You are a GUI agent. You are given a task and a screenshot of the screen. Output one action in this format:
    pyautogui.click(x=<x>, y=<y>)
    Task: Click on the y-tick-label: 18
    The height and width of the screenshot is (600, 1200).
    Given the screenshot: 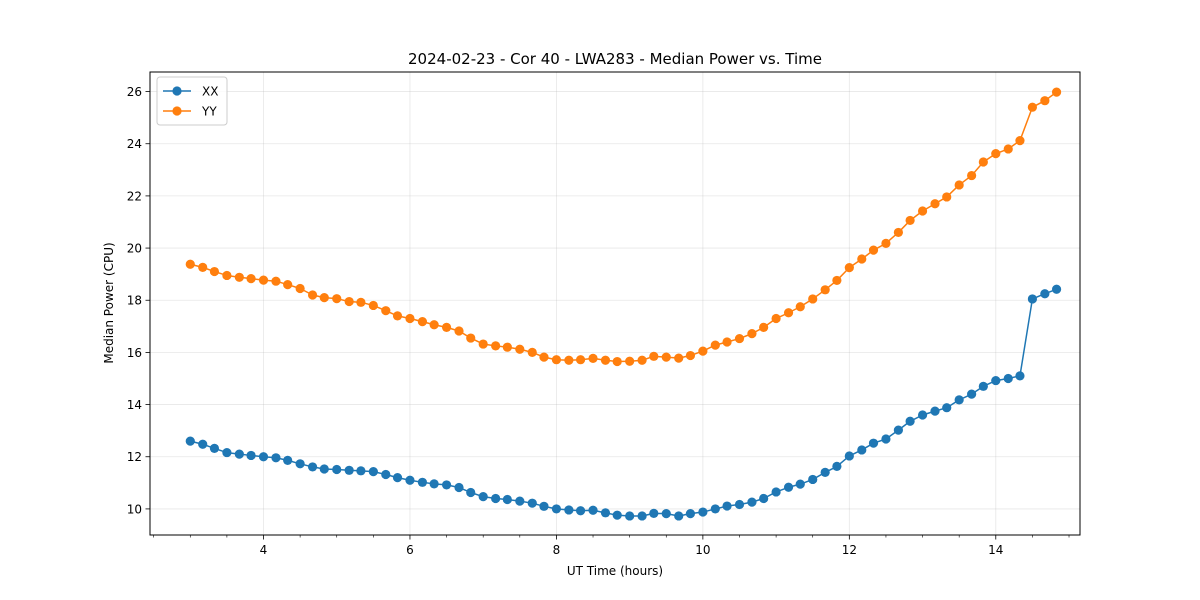 What is the action you would take?
    pyautogui.click(x=134, y=301)
    